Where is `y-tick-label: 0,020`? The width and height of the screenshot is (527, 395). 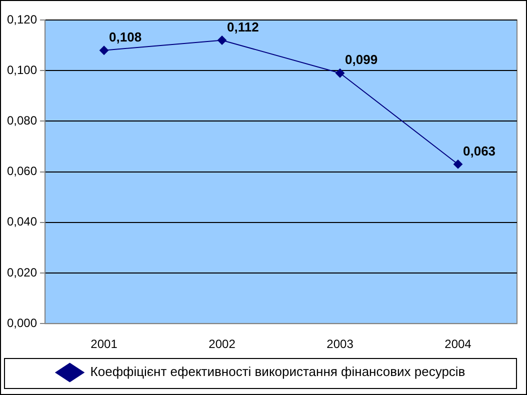 y-tick-label: 0,020 is located at coordinates (22, 272).